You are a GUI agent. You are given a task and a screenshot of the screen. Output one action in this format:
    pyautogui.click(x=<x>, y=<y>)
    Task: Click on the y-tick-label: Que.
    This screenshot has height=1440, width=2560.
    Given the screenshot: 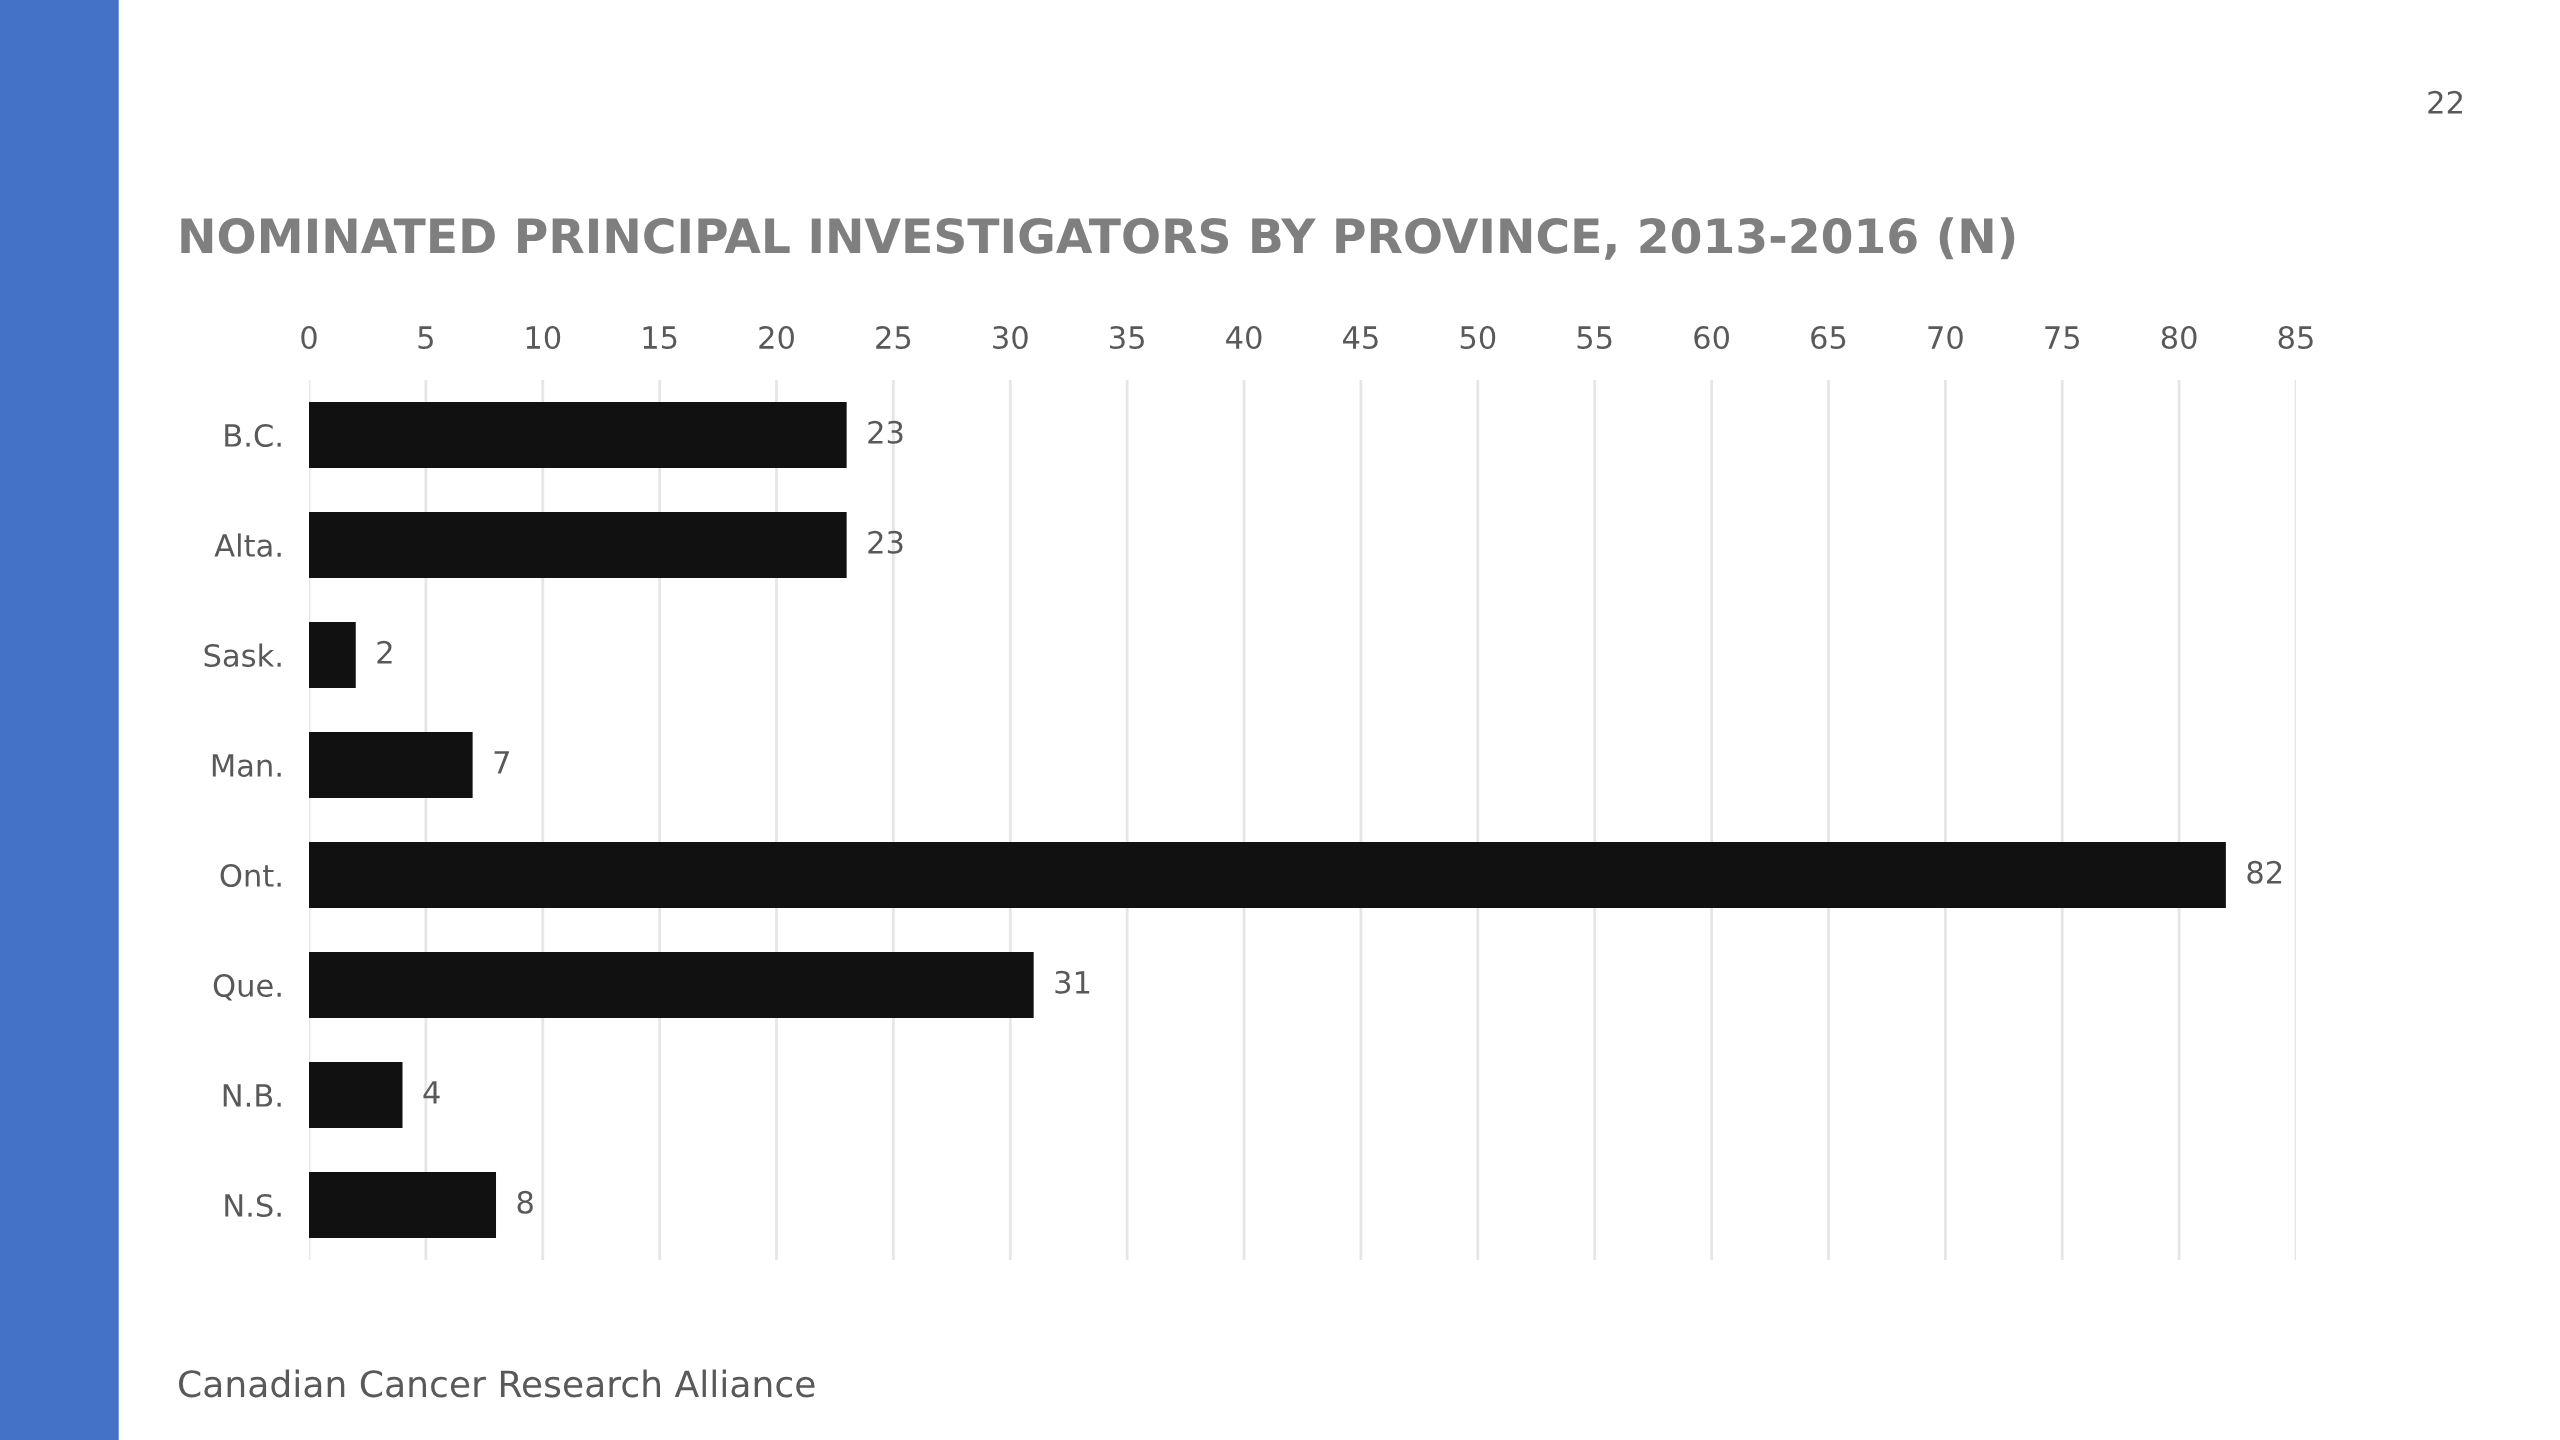 What is the action you would take?
    pyautogui.click(x=247, y=987)
    